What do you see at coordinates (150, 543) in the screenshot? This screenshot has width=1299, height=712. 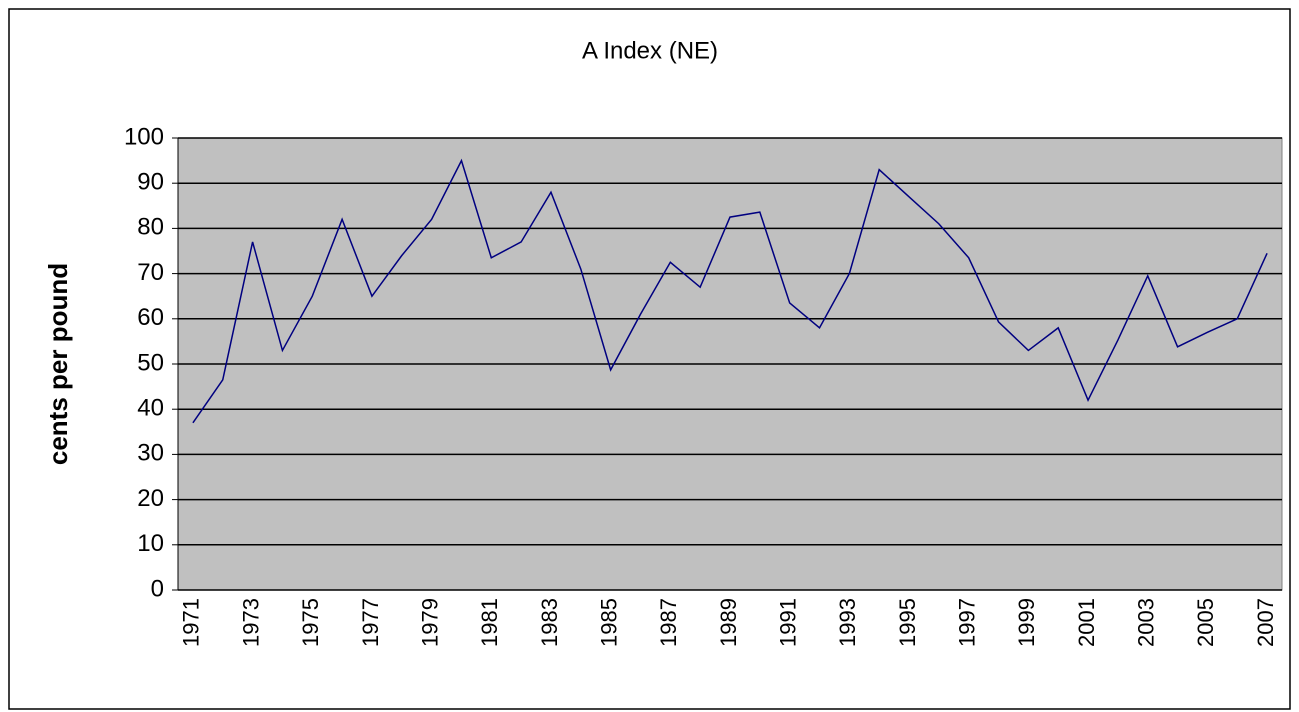 I see `y-tick-label: 10` at bounding box center [150, 543].